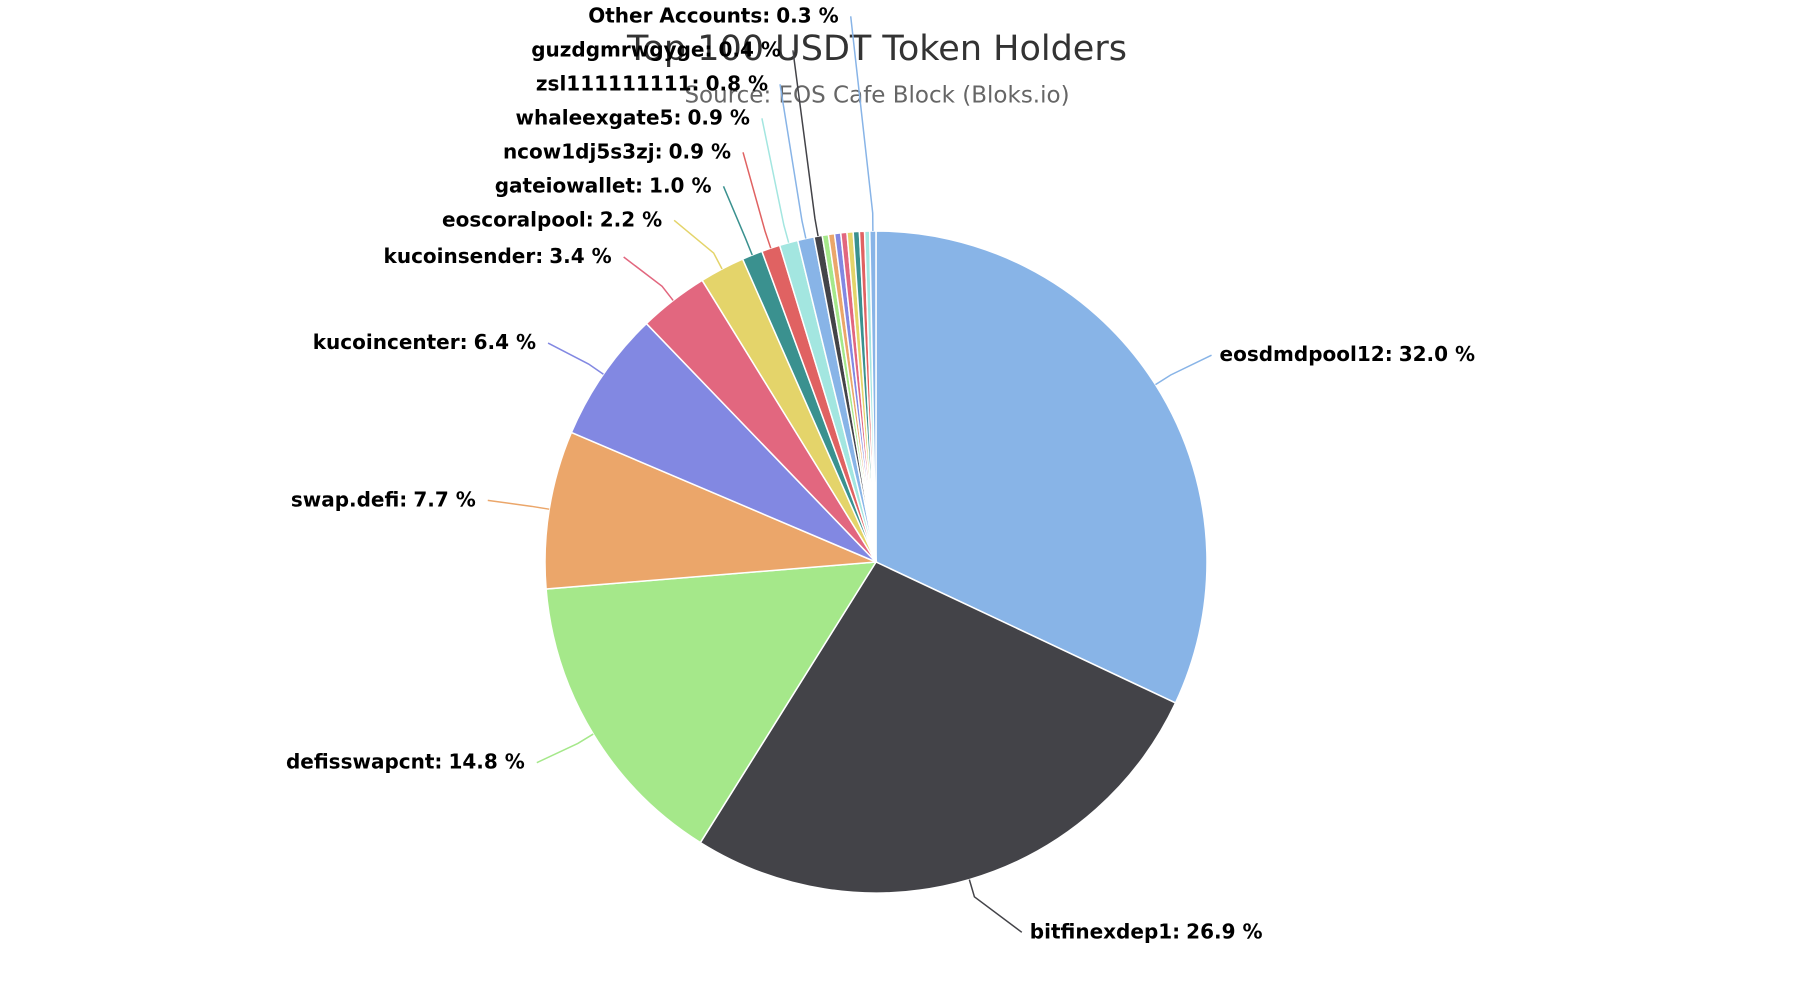 The width and height of the screenshot is (1820, 992). I want to click on data-label-value: 7.7 %, so click(444, 499).